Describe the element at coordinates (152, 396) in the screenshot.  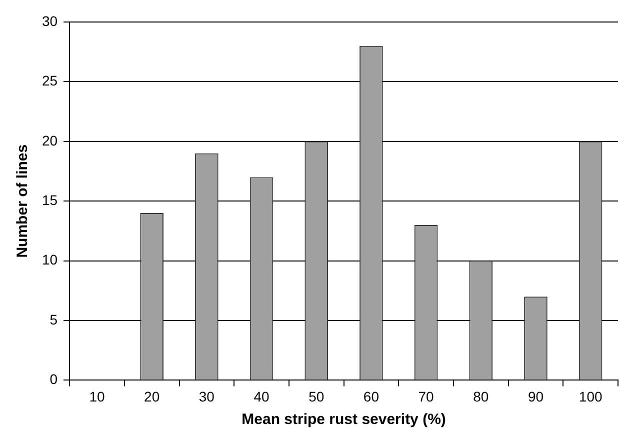
I see `x-tick-label: 20` at that location.